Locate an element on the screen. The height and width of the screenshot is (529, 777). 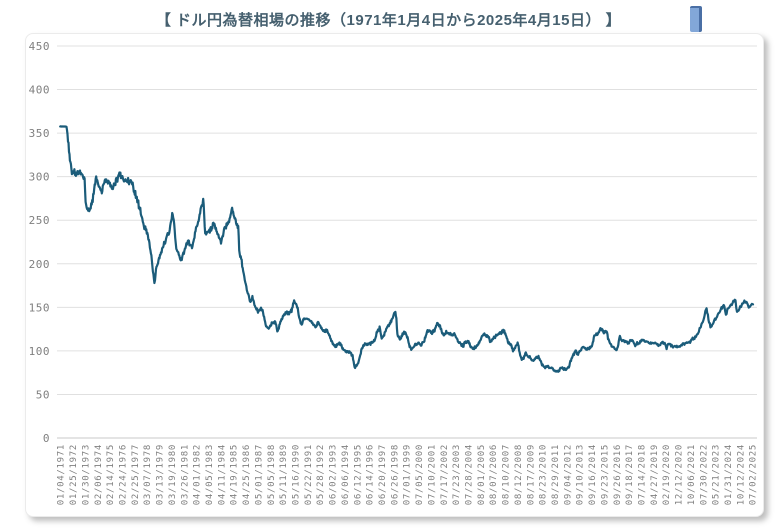
x-axis-tick-label: 04/25/1986 is located at coordinates (247, 474).